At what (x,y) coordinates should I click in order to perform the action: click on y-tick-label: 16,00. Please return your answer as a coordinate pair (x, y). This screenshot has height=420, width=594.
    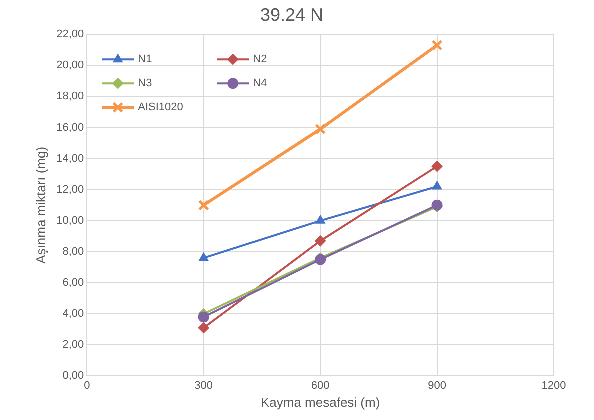
    Looking at the image, I should click on (70, 128).